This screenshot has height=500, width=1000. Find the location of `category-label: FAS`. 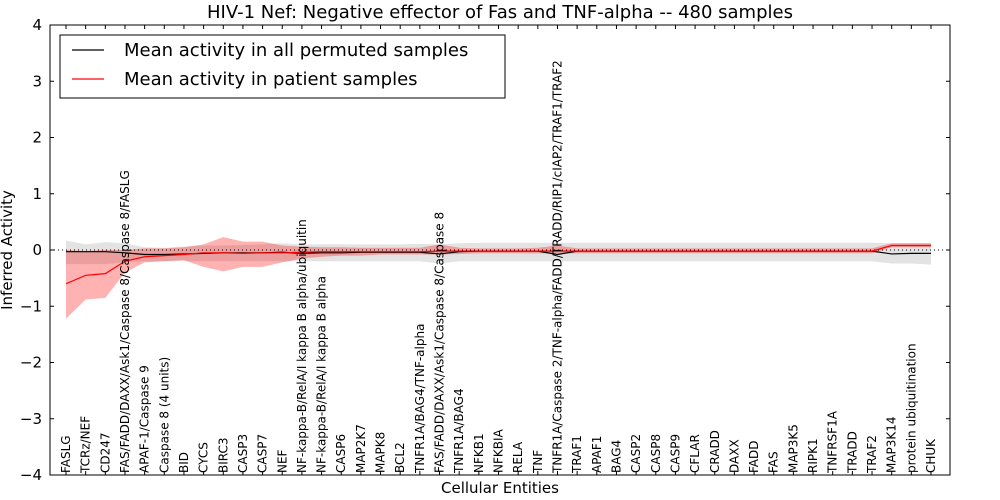

category-label: FAS is located at coordinates (774, 462).